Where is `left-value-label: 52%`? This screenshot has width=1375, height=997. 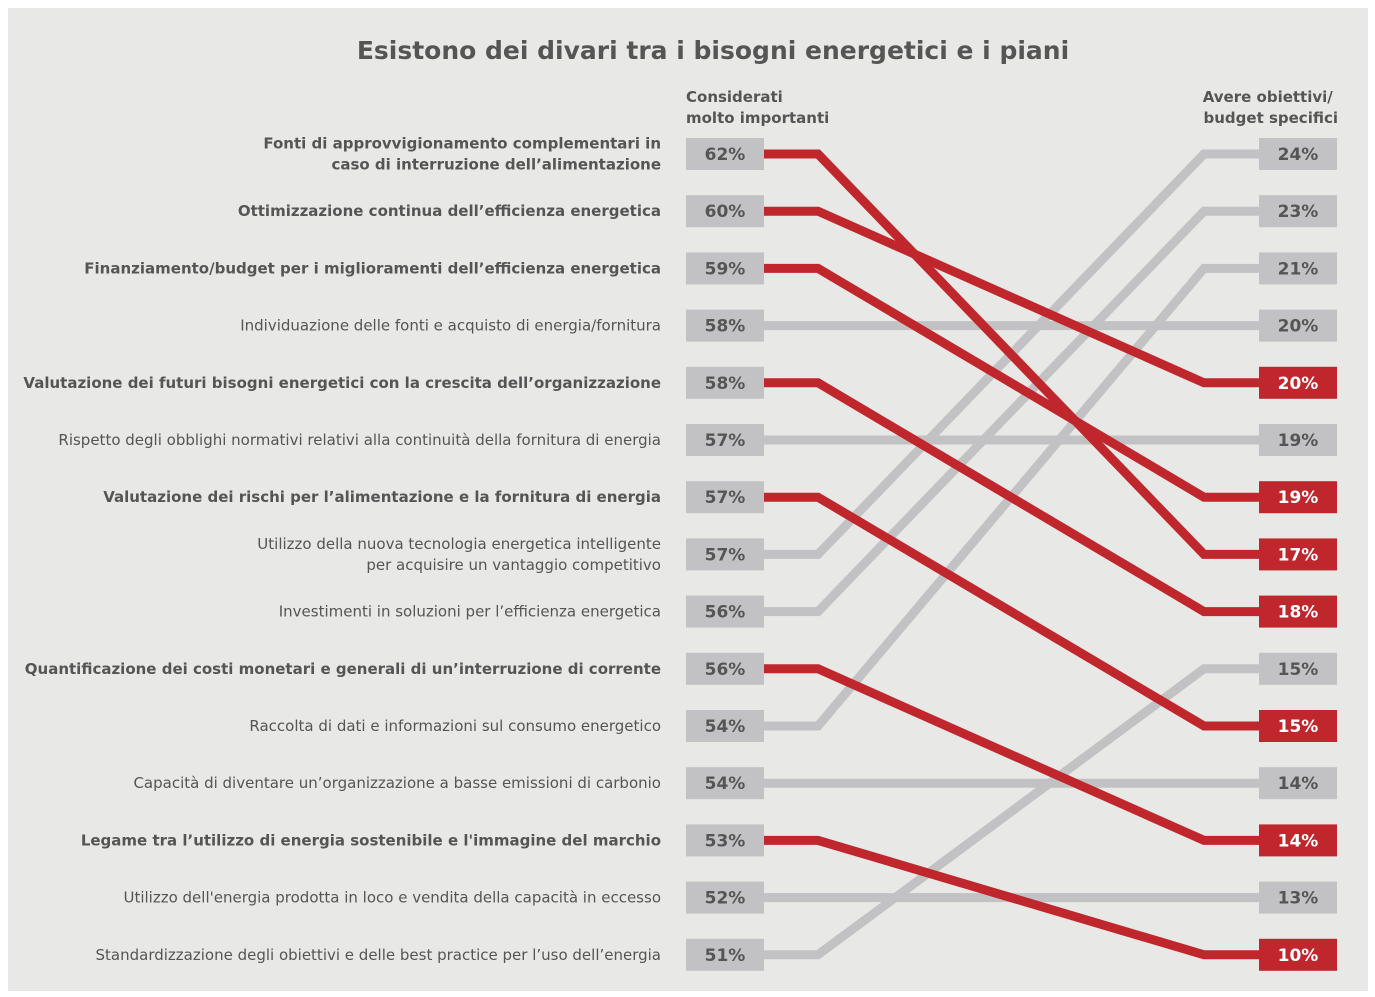 left-value-label: 52% is located at coordinates (725, 899).